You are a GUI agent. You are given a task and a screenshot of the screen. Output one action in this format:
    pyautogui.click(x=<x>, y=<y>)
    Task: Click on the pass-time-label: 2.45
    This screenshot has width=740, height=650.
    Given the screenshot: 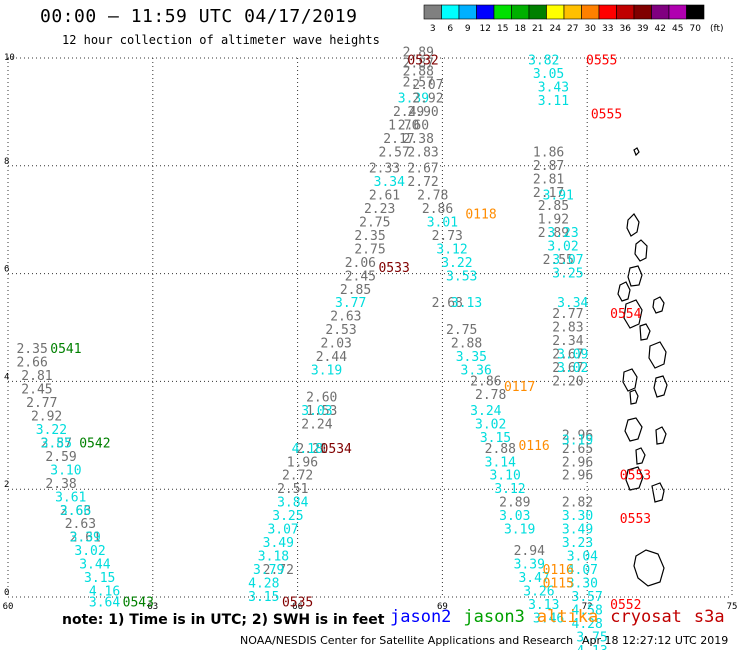 What is the action you would take?
    pyautogui.click(x=360, y=276)
    